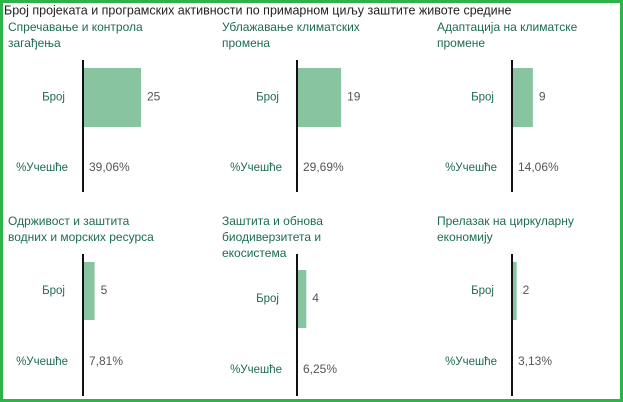 Image resolution: width=623 pixels, height=402 pixels. I want to click on panel-title: водних и морских ресурса, so click(81, 237).